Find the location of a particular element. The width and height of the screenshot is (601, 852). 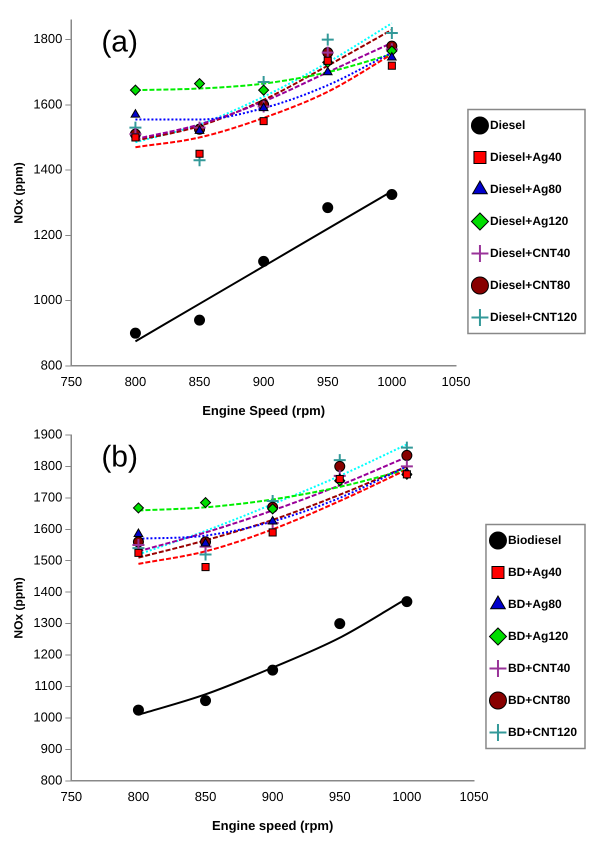

legend-label: Diesel+CNT120 is located at coordinates (534, 317).